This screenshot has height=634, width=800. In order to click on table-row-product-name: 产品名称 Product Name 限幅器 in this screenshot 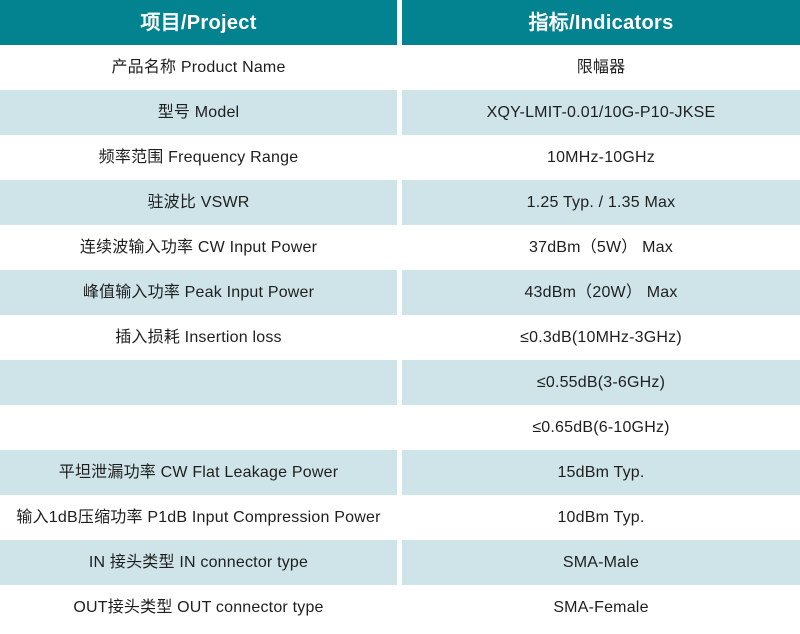, I will do `click(400, 67)`.